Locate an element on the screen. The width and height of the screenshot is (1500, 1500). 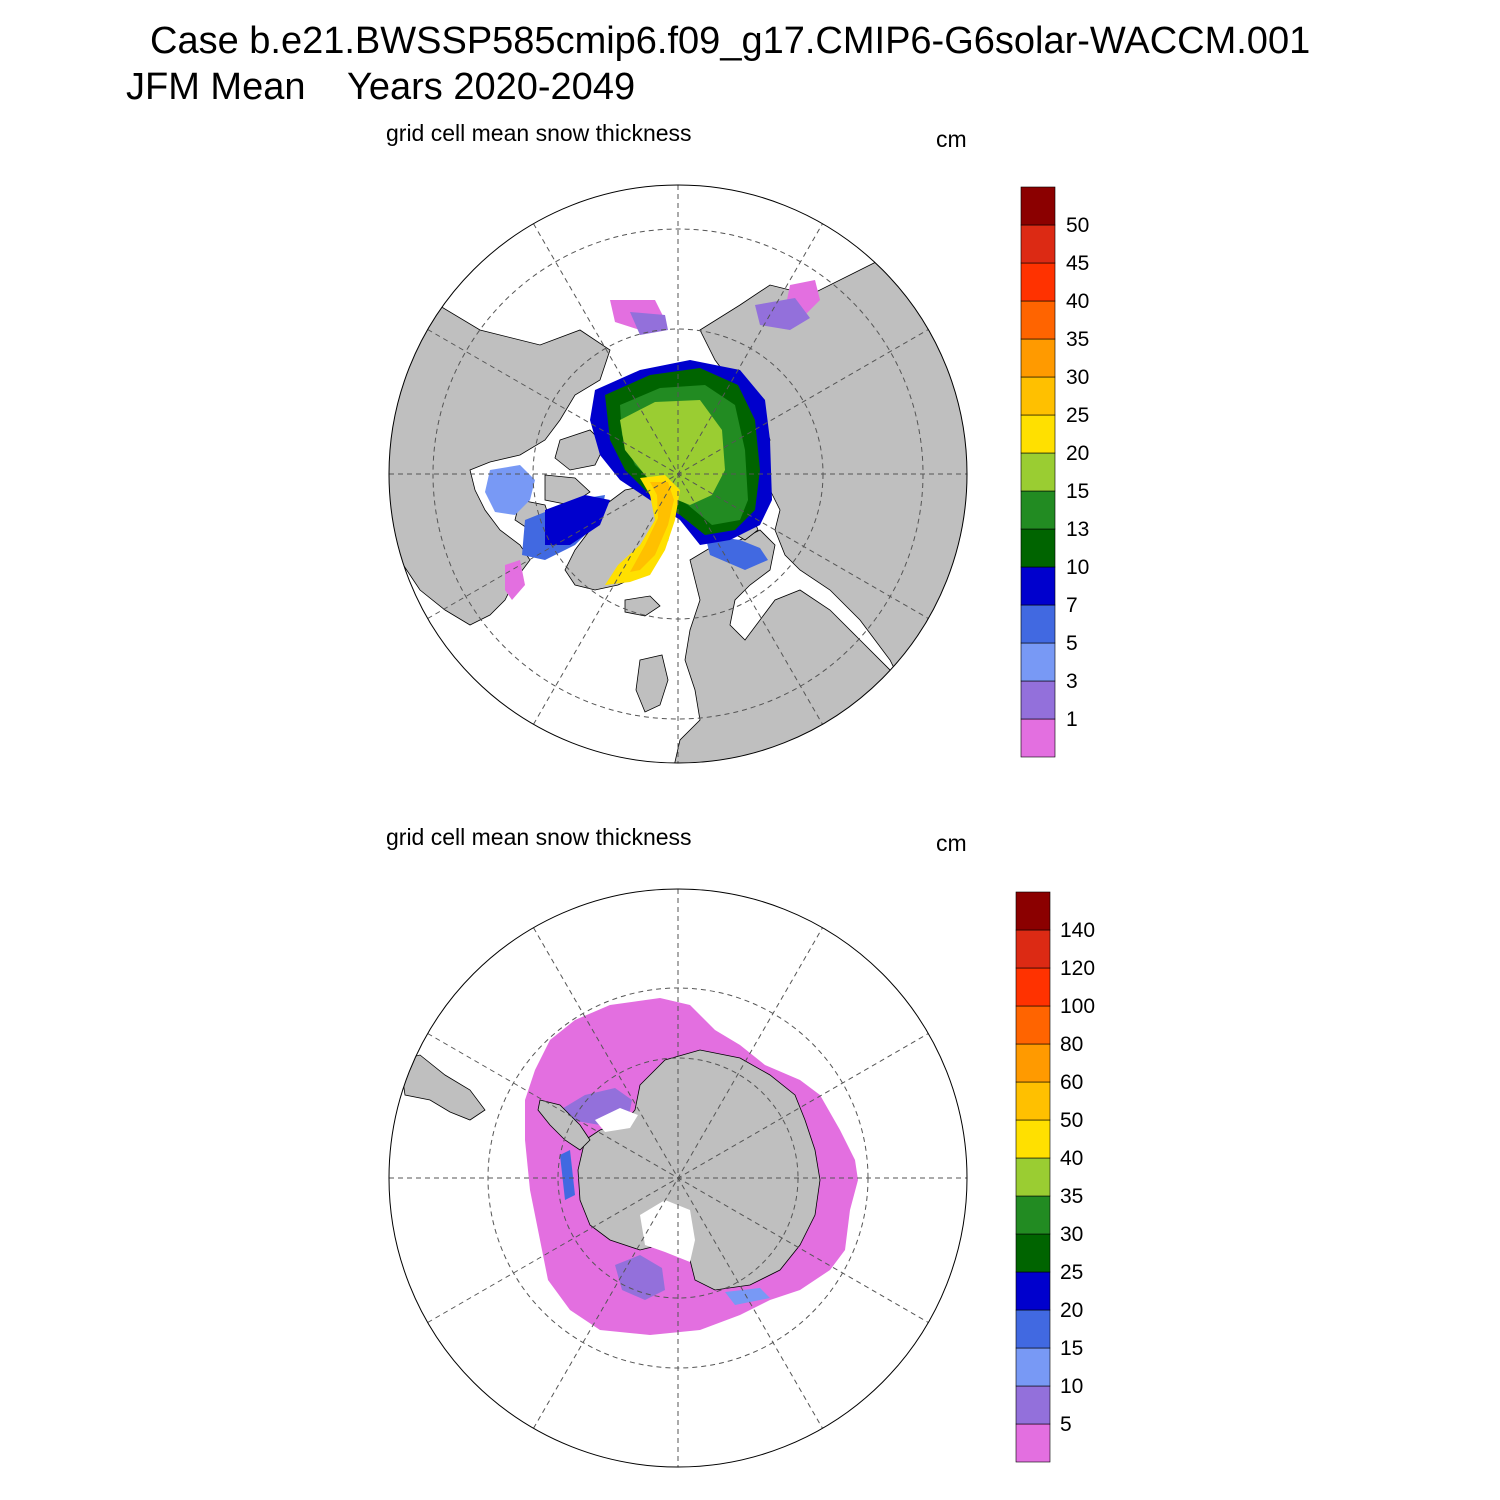
snow-class-10-13cm is located at coordinates (577, 520).